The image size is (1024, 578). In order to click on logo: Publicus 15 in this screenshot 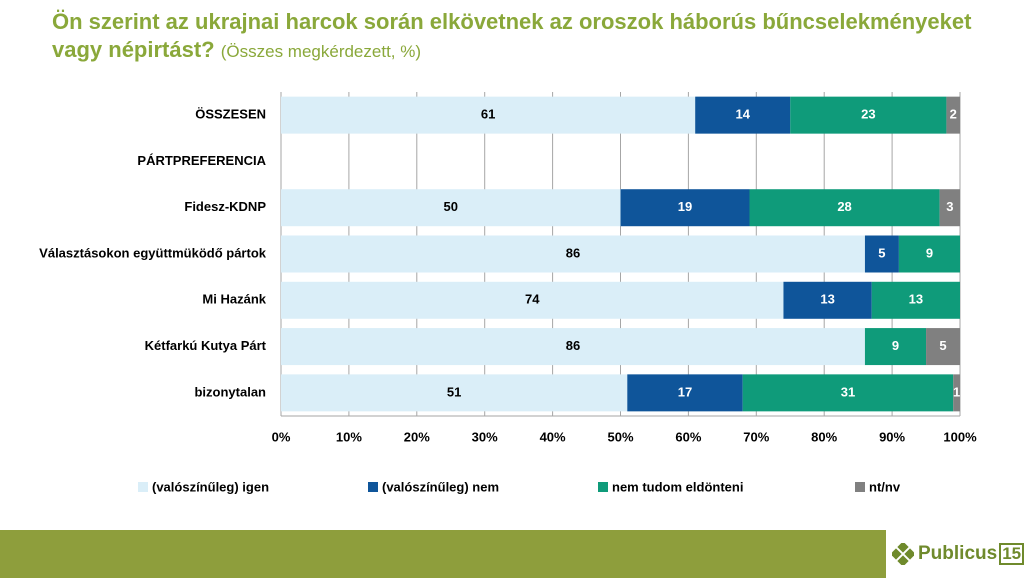, I will do `click(958, 554)`.